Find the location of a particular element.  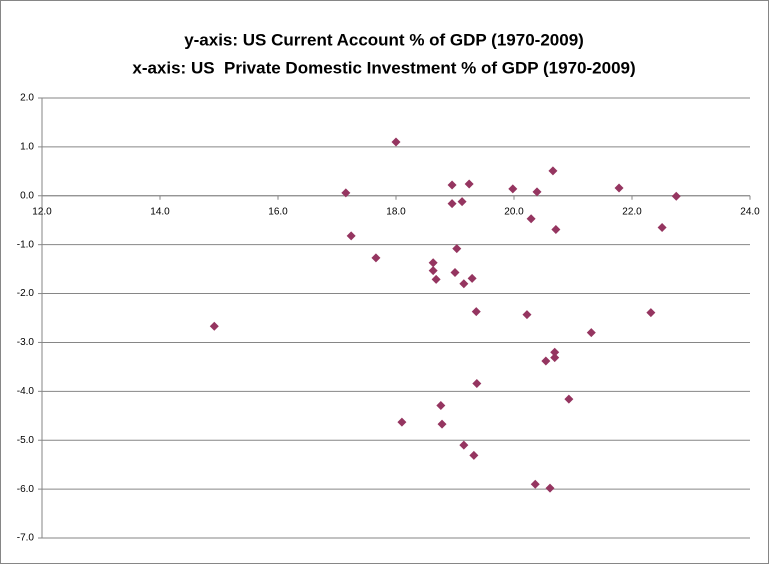

y-tick-label: 1.0 is located at coordinates (27, 147).